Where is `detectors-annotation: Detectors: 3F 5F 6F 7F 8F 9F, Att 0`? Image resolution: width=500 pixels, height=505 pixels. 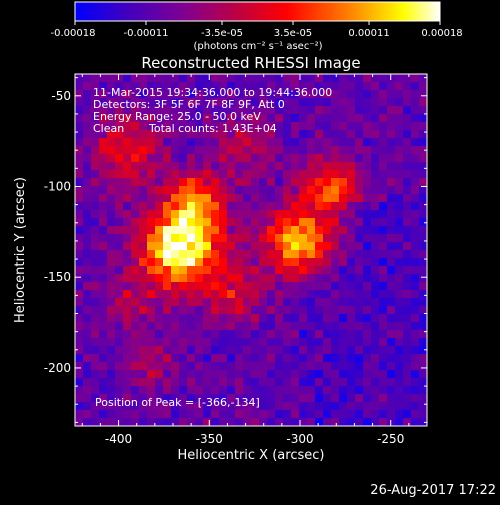 detectors-annotation: Detectors: 3F 5F 6F 7F 8F 9F, Att 0 is located at coordinates (189, 104).